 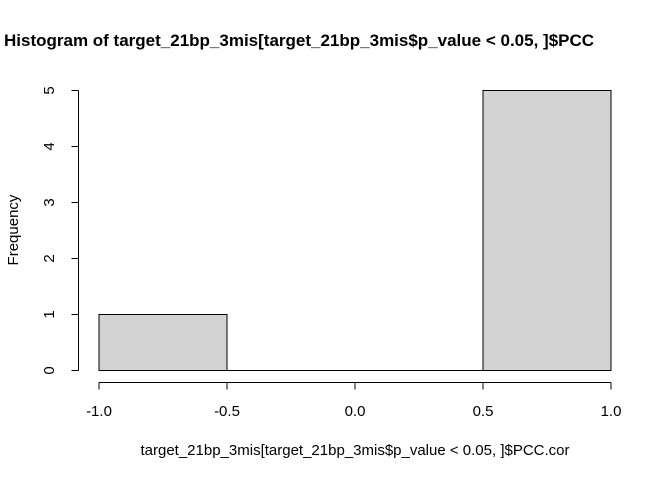 I want to click on y-tick-label: 0, so click(x=49, y=370).